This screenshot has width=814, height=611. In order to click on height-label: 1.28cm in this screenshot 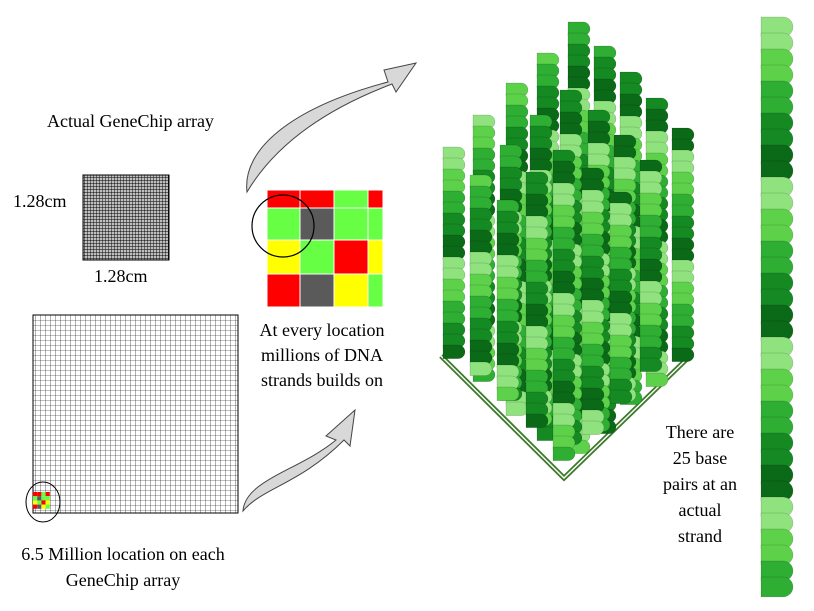, I will do `click(121, 276)`.